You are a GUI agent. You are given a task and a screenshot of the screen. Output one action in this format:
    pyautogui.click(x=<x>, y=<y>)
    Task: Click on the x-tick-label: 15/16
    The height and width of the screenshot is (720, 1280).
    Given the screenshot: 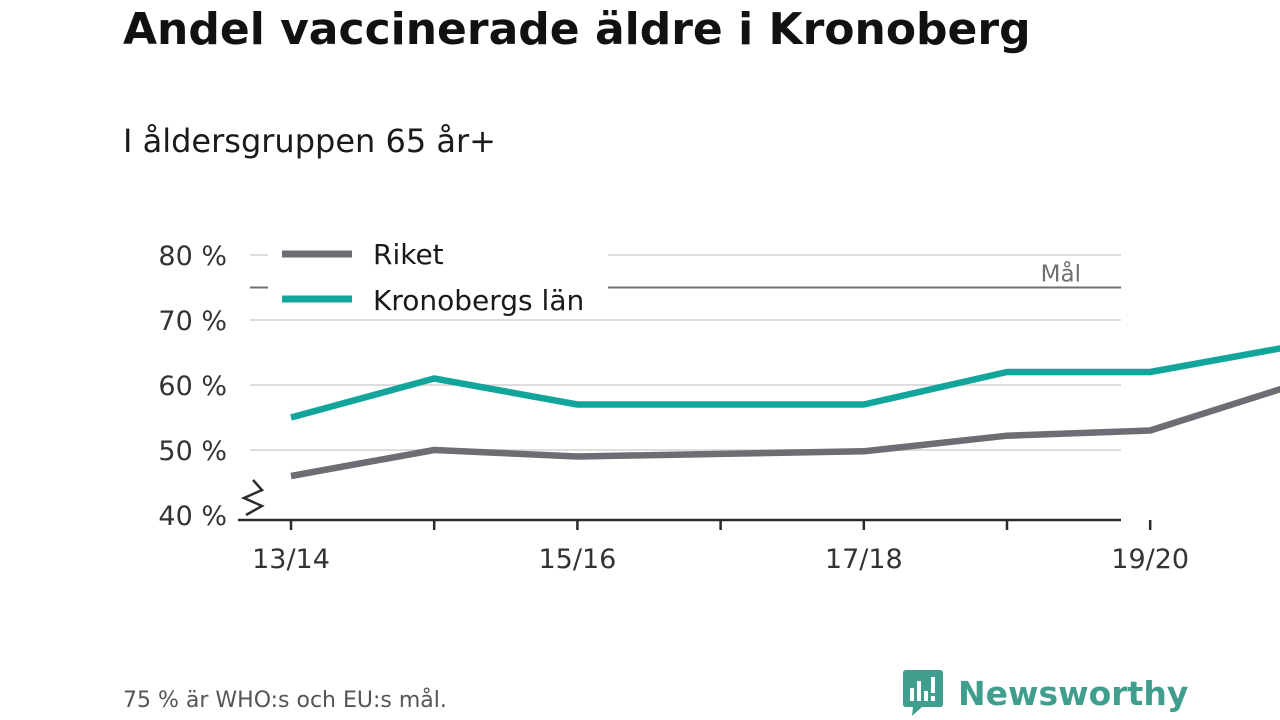 What is the action you would take?
    pyautogui.click(x=577, y=559)
    